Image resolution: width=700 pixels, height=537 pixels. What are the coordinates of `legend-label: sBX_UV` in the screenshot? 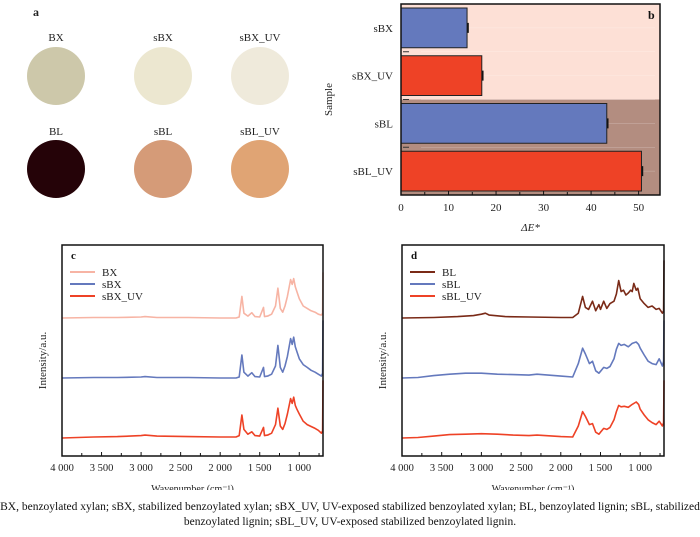 It's located at (122, 297).